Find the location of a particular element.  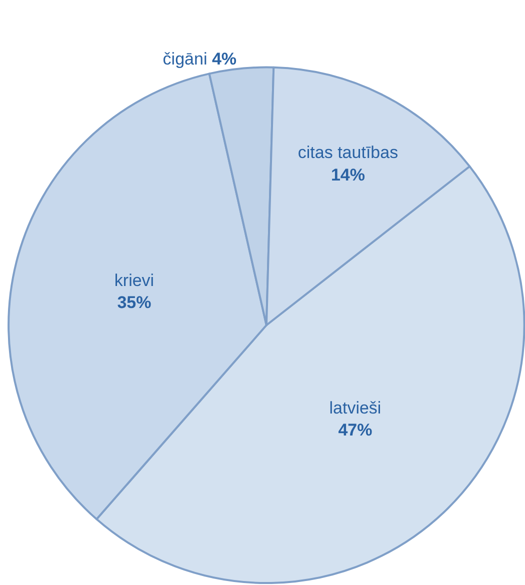

data-label: 4% is located at coordinates (224, 59).